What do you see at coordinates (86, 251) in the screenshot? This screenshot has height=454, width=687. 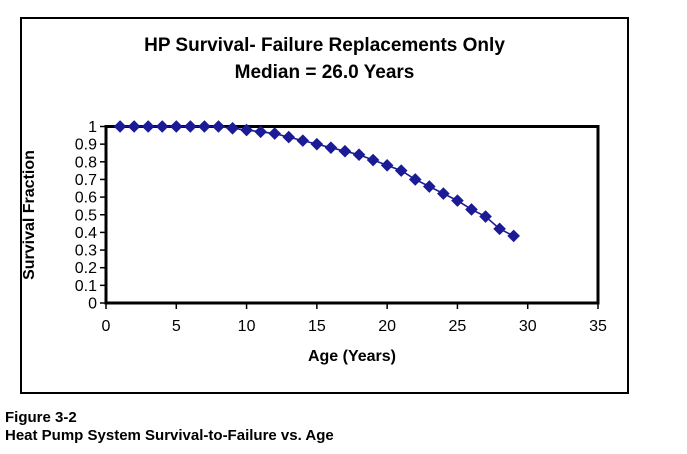 I see `y-tick-label: 0.3` at bounding box center [86, 251].